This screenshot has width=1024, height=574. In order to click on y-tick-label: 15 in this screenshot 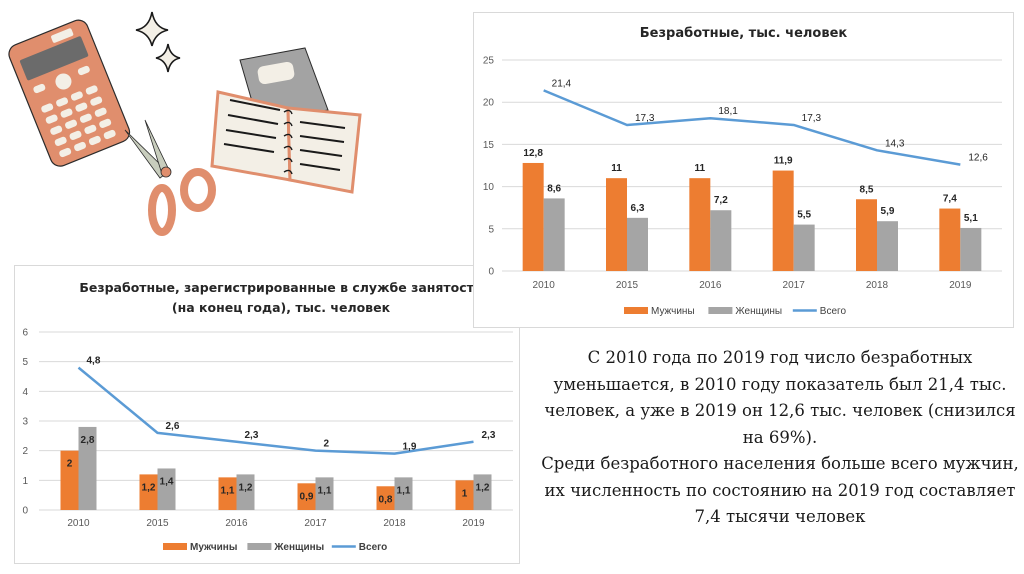, I will do `click(489, 145)`.